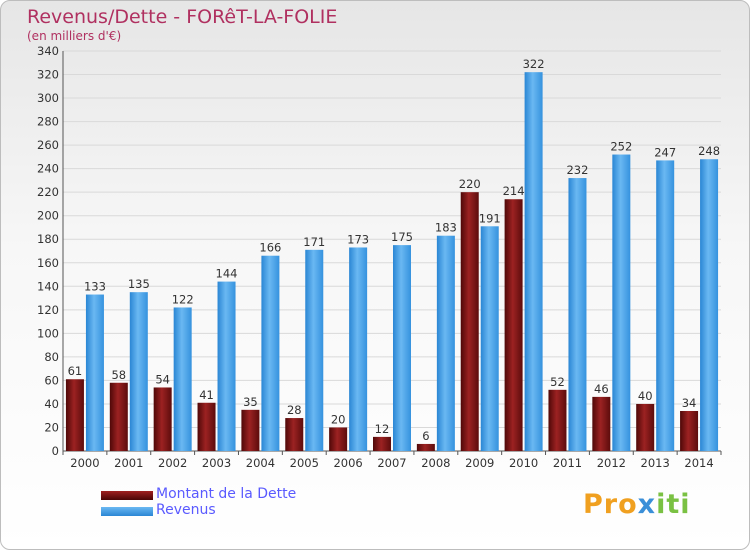 Image resolution: width=750 pixels, height=550 pixels. Describe the element at coordinates (95, 287) in the screenshot. I see `data-label-revenus: 133` at that location.